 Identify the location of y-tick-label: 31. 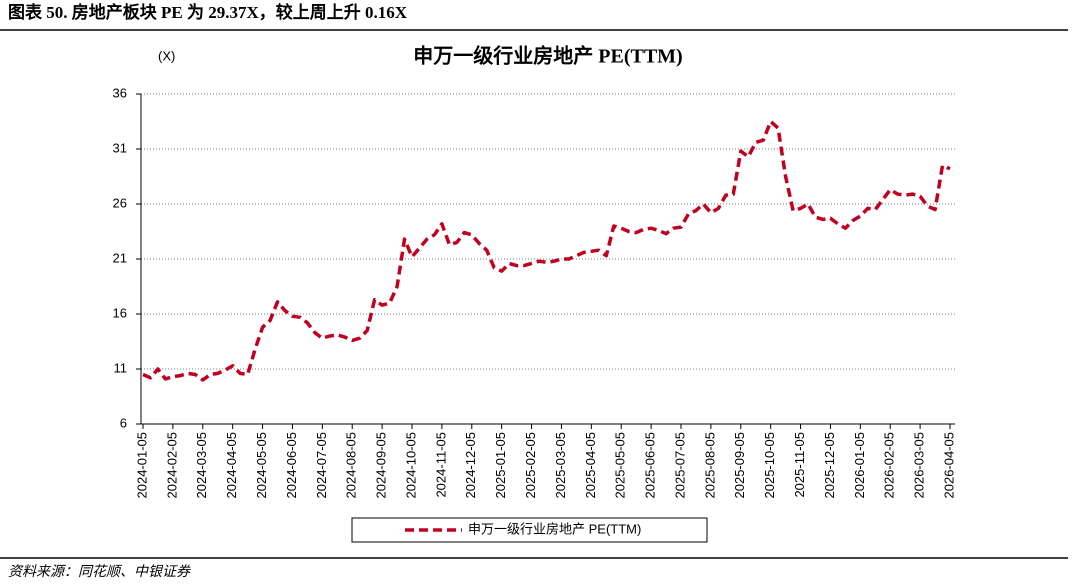
(120, 147).